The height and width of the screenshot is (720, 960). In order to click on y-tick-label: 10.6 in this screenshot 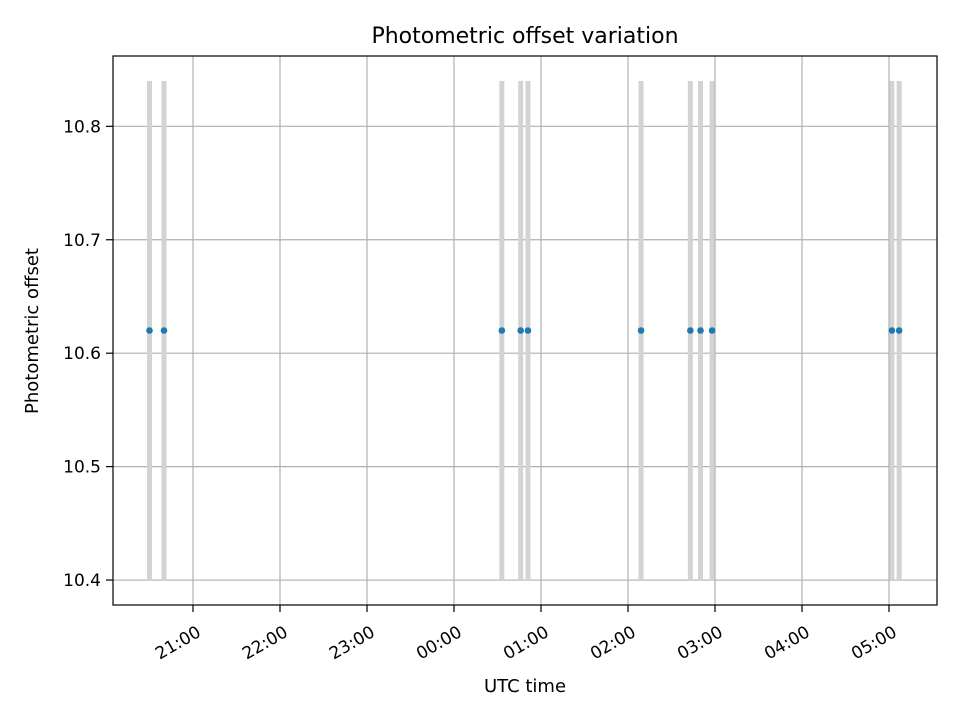, I will do `click(82, 354)`.